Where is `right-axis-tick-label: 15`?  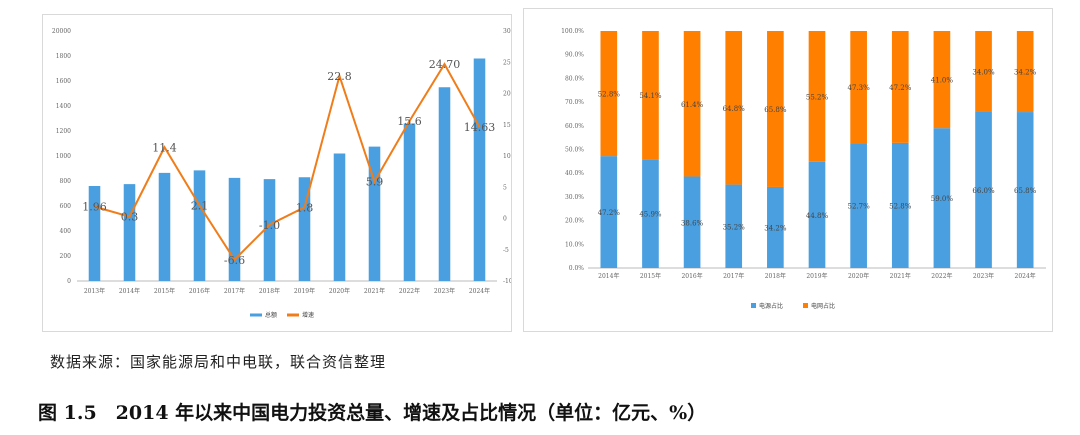
right-axis-tick-label: 15 is located at coordinates (507, 125).